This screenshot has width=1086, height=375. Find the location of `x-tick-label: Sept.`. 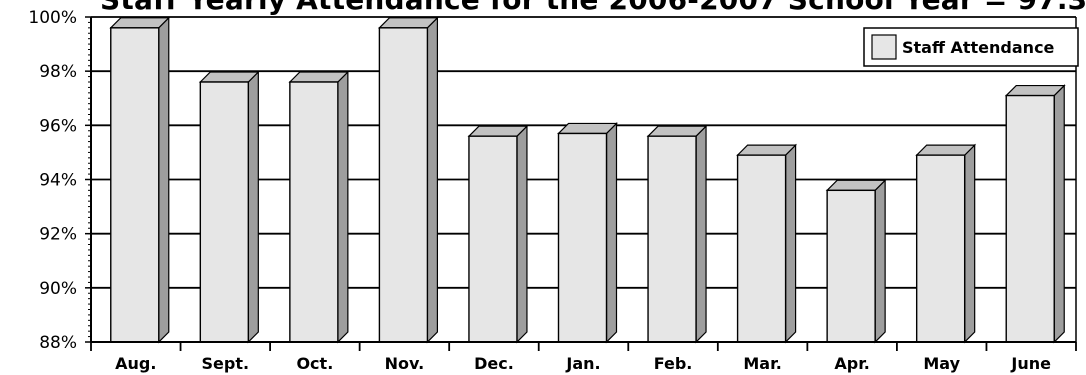

x-tick-label: Sept. is located at coordinates (226, 363).